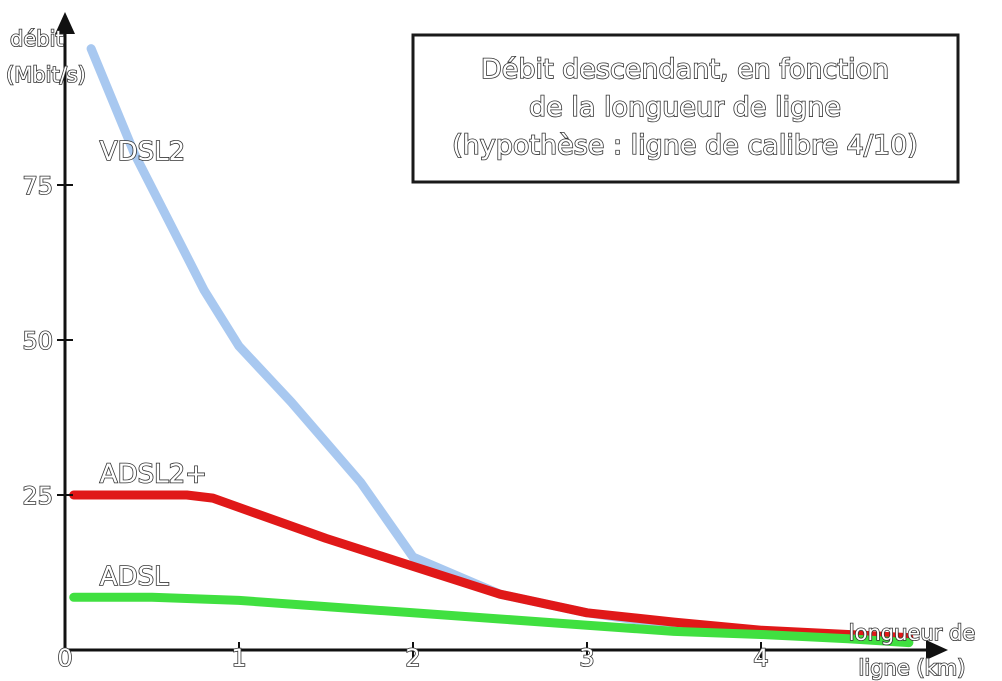  What do you see at coordinates (685, 145) in the screenshot?
I see `chart-title-line-3: (hypothèse : ligne de calibre 4/10)` at bounding box center [685, 145].